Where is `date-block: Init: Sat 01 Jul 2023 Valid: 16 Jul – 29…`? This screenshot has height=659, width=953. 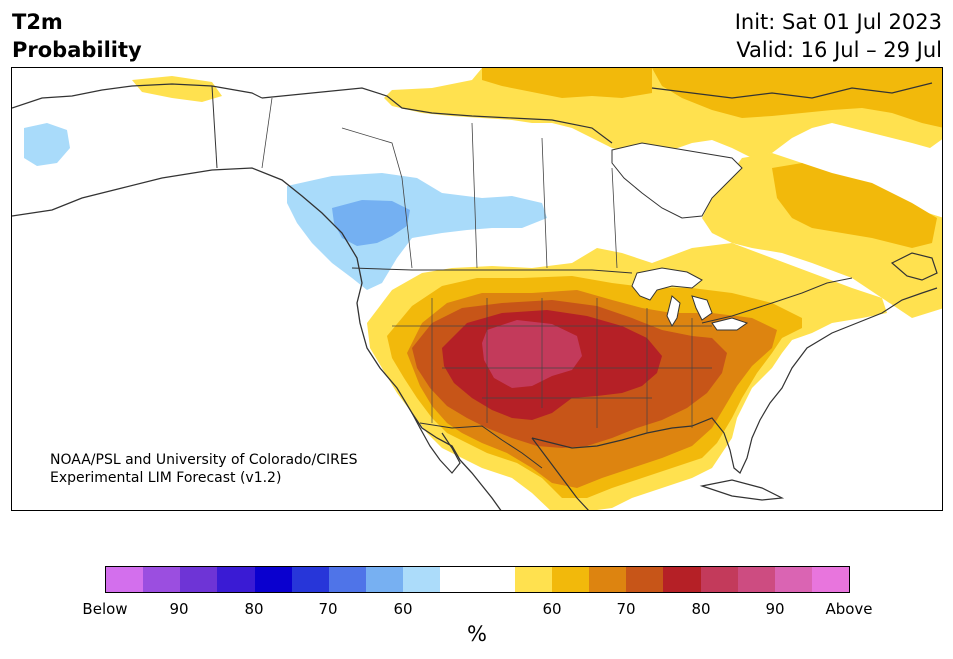
date-block: Init: Sat 01 Jul 2023 Valid: 16 Jul – 29… is located at coordinates (838, 36).